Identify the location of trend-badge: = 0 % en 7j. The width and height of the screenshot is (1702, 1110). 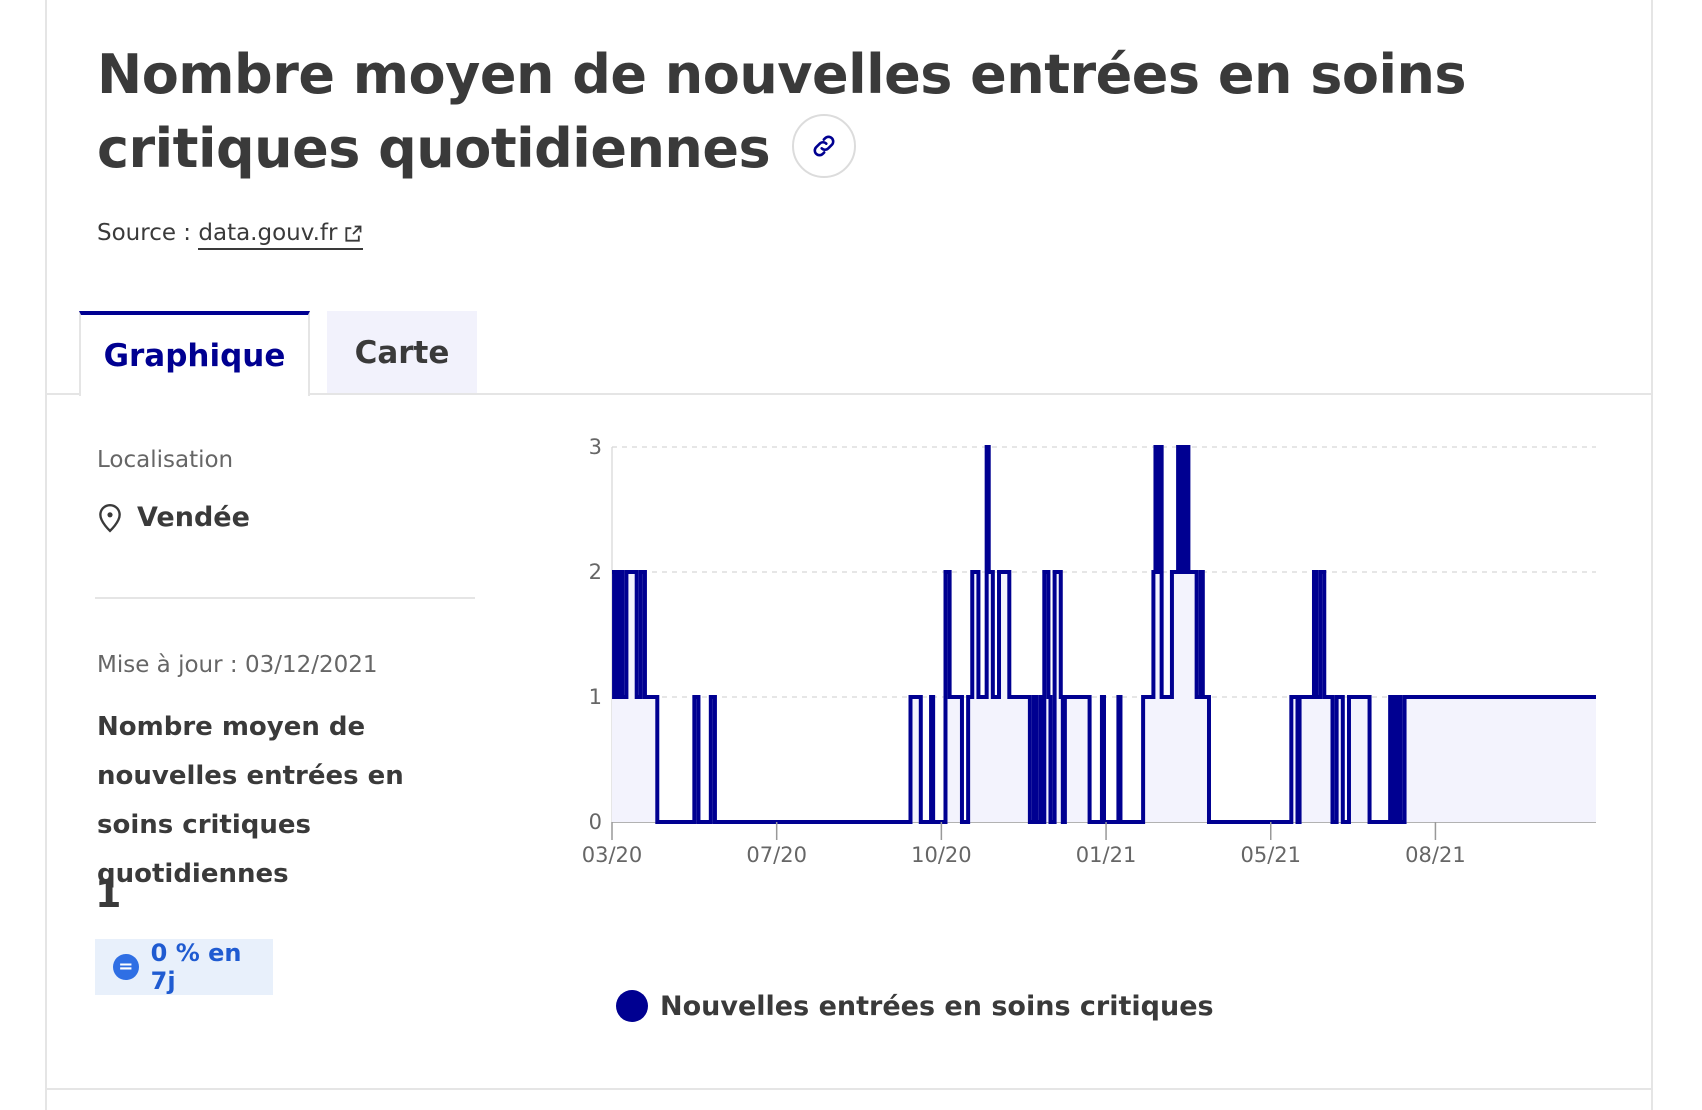
(184, 967).